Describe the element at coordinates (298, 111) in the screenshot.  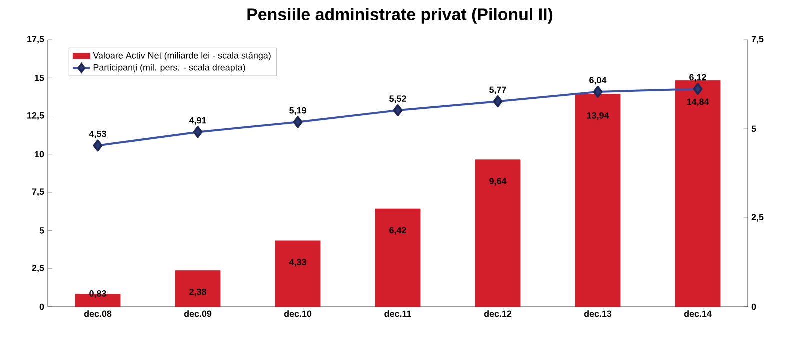
I see `data-label: 5,19` at that location.